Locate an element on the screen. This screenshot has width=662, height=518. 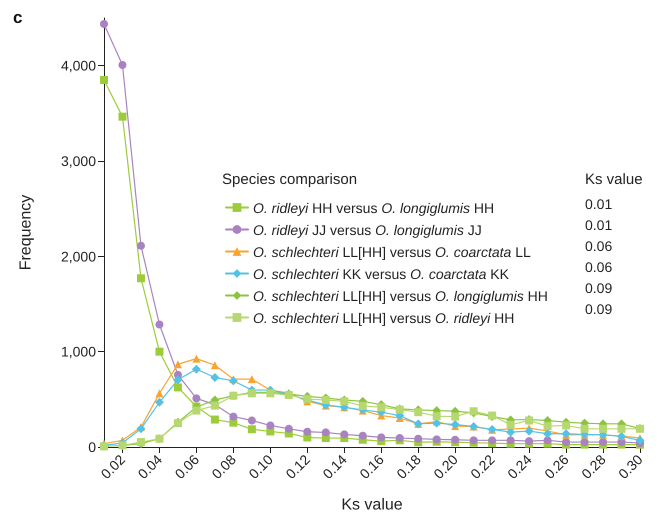
x-tick-label: 0.20 is located at coordinates (445, 466).